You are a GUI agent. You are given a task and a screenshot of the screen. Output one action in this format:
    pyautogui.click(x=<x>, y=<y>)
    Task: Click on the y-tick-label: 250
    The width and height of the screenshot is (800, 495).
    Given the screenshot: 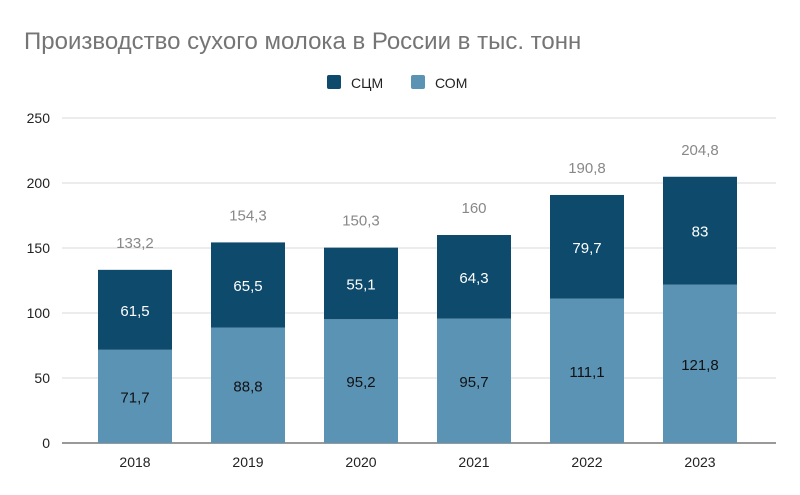 What is the action you would take?
    pyautogui.click(x=39, y=118)
    